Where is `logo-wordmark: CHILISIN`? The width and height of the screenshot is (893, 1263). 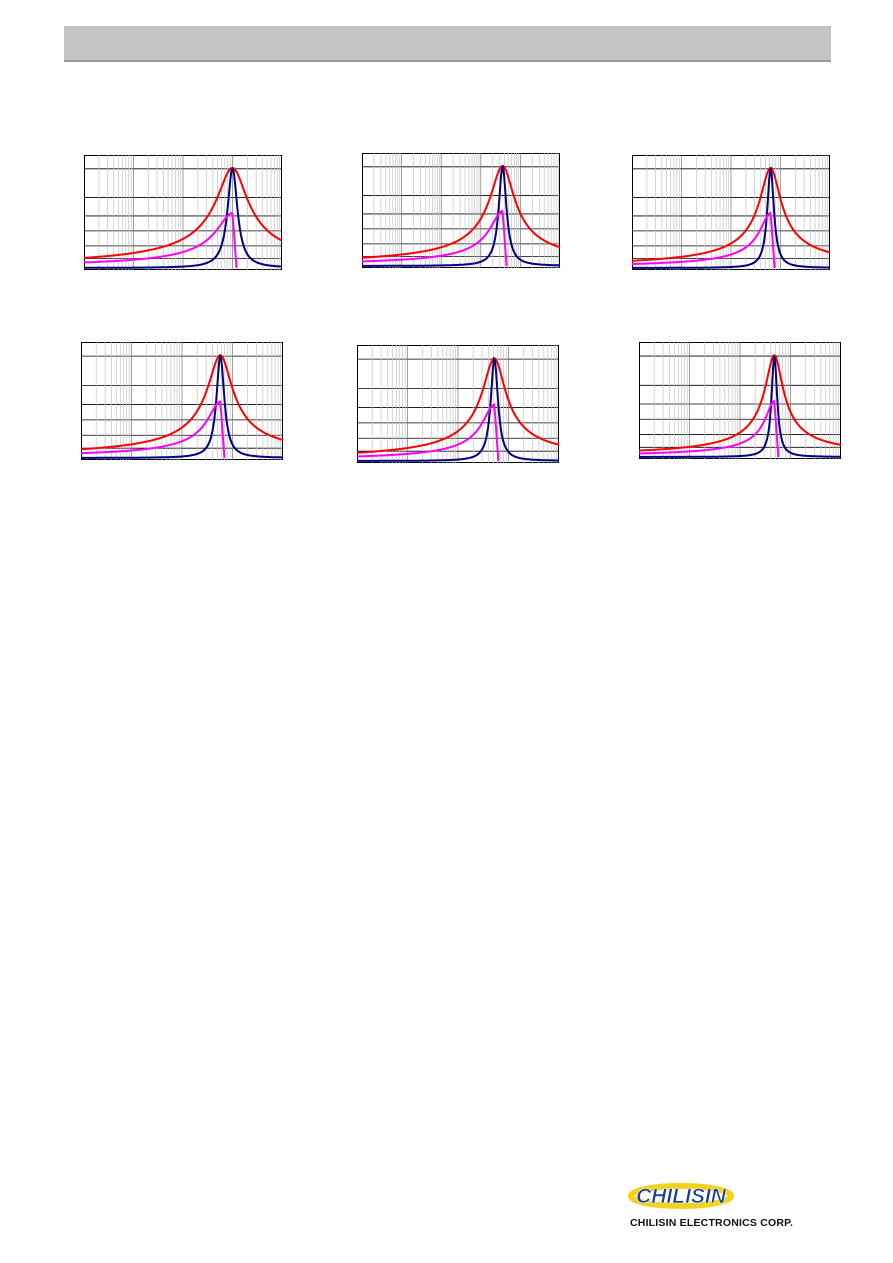
logo-wordmark: CHILISIN is located at coordinates (681, 1196).